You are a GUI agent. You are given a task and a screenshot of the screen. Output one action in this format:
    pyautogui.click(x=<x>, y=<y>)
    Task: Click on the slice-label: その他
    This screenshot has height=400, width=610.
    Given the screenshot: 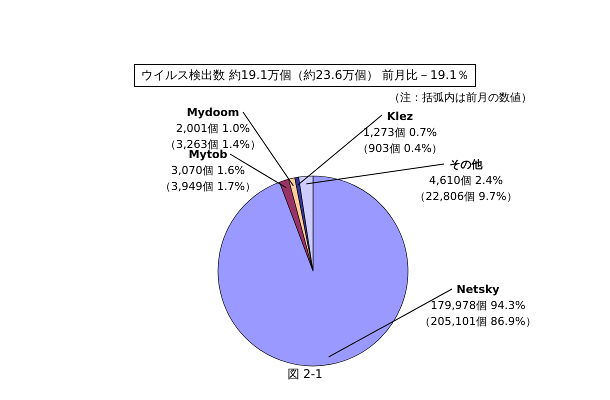 What is the action you would take?
    pyautogui.click(x=467, y=164)
    